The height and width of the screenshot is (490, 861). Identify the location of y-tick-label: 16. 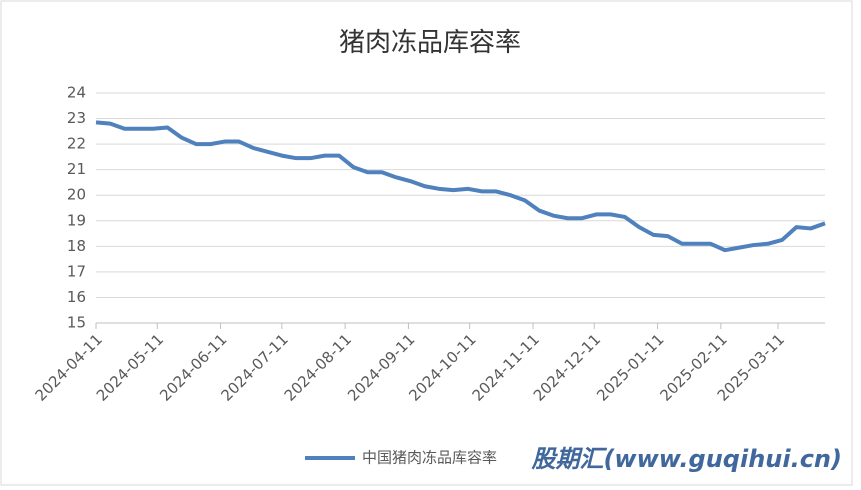
(76, 297).